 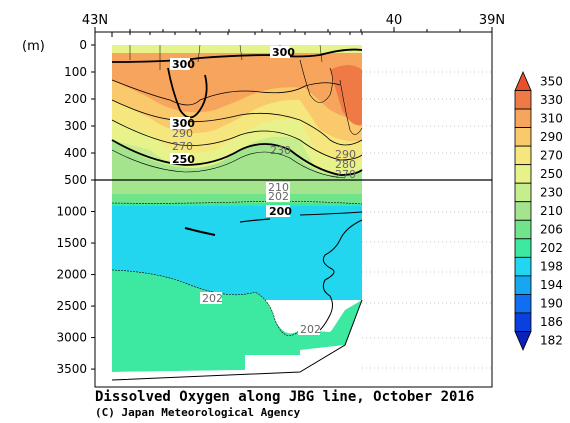 I want to click on colorbar-label: 202, so click(x=551, y=248).